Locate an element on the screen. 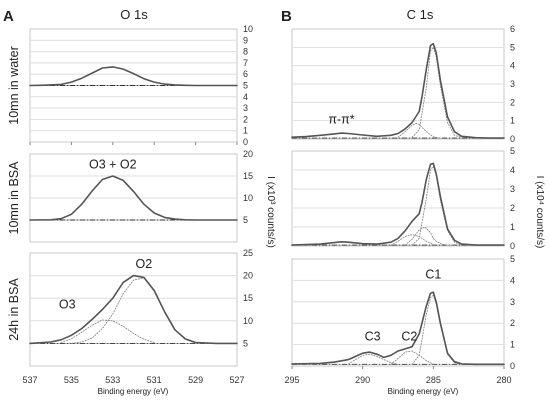 This screenshot has height=401, width=550. chart-3: 5 10 15 20 25 O2 O3 24h in BSA is located at coordinates (130, 307).